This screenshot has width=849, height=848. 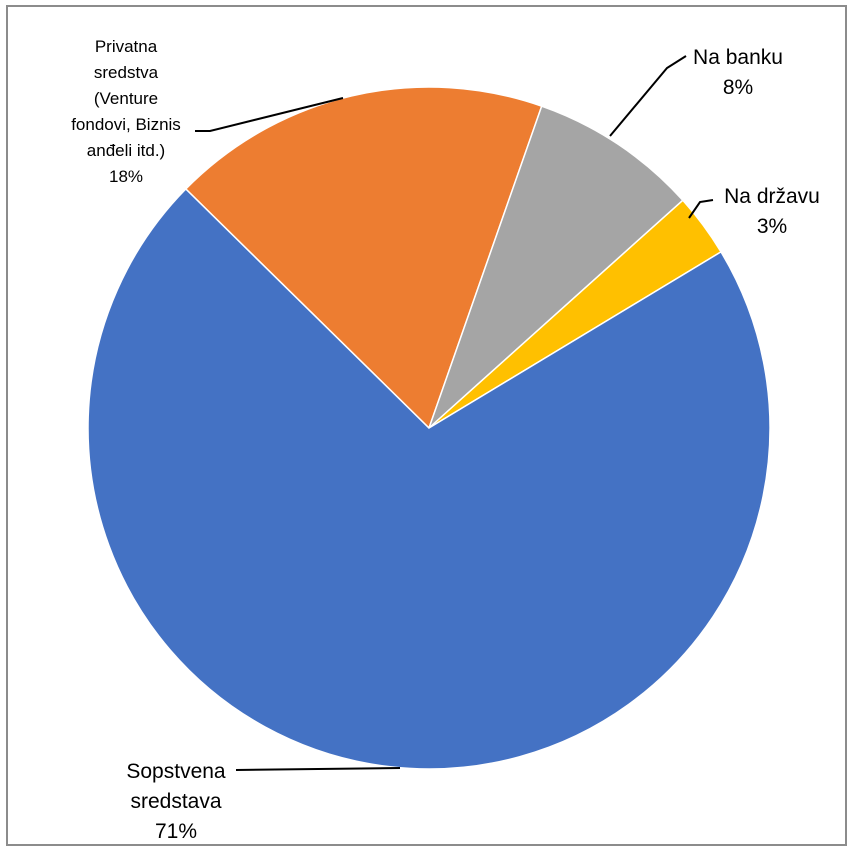 I want to click on label-na-banku-leader-line, so click(x=648, y=96).